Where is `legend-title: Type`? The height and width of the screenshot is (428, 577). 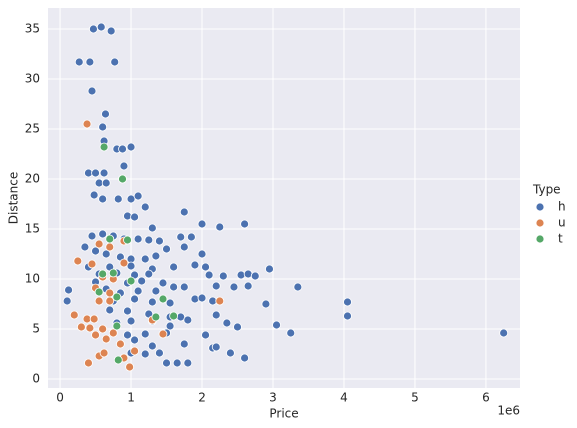 legend-title: Type is located at coordinates (546, 190).